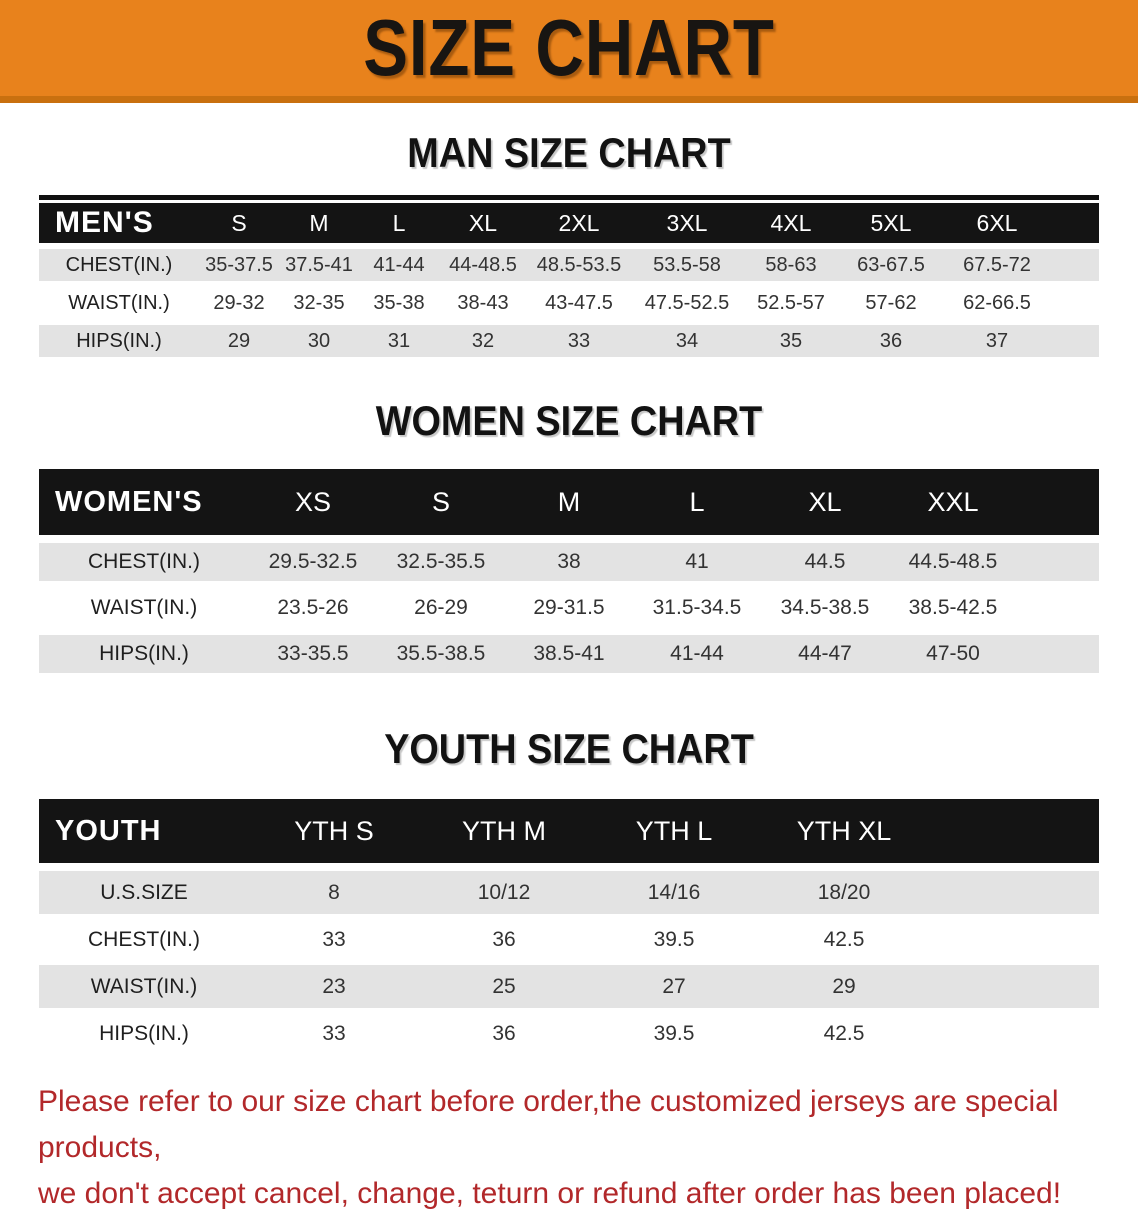 The height and width of the screenshot is (1217, 1138). What do you see at coordinates (144, 502) in the screenshot?
I see `women-group-label: WOMEN'S` at bounding box center [144, 502].